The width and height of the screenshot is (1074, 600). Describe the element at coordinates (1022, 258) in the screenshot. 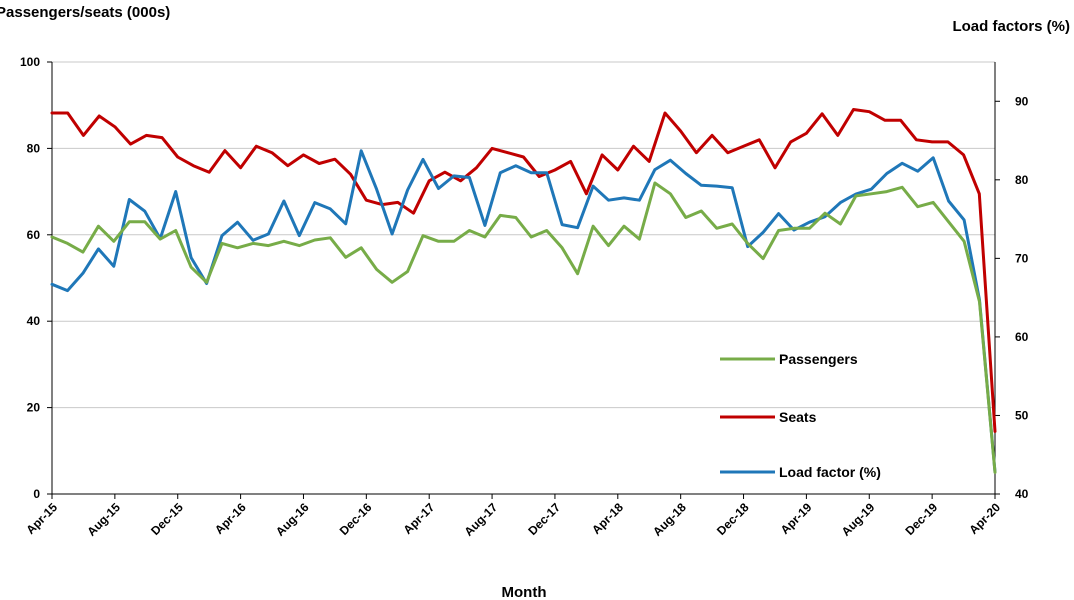

I see `y-right-tick-label: 70` at that location.